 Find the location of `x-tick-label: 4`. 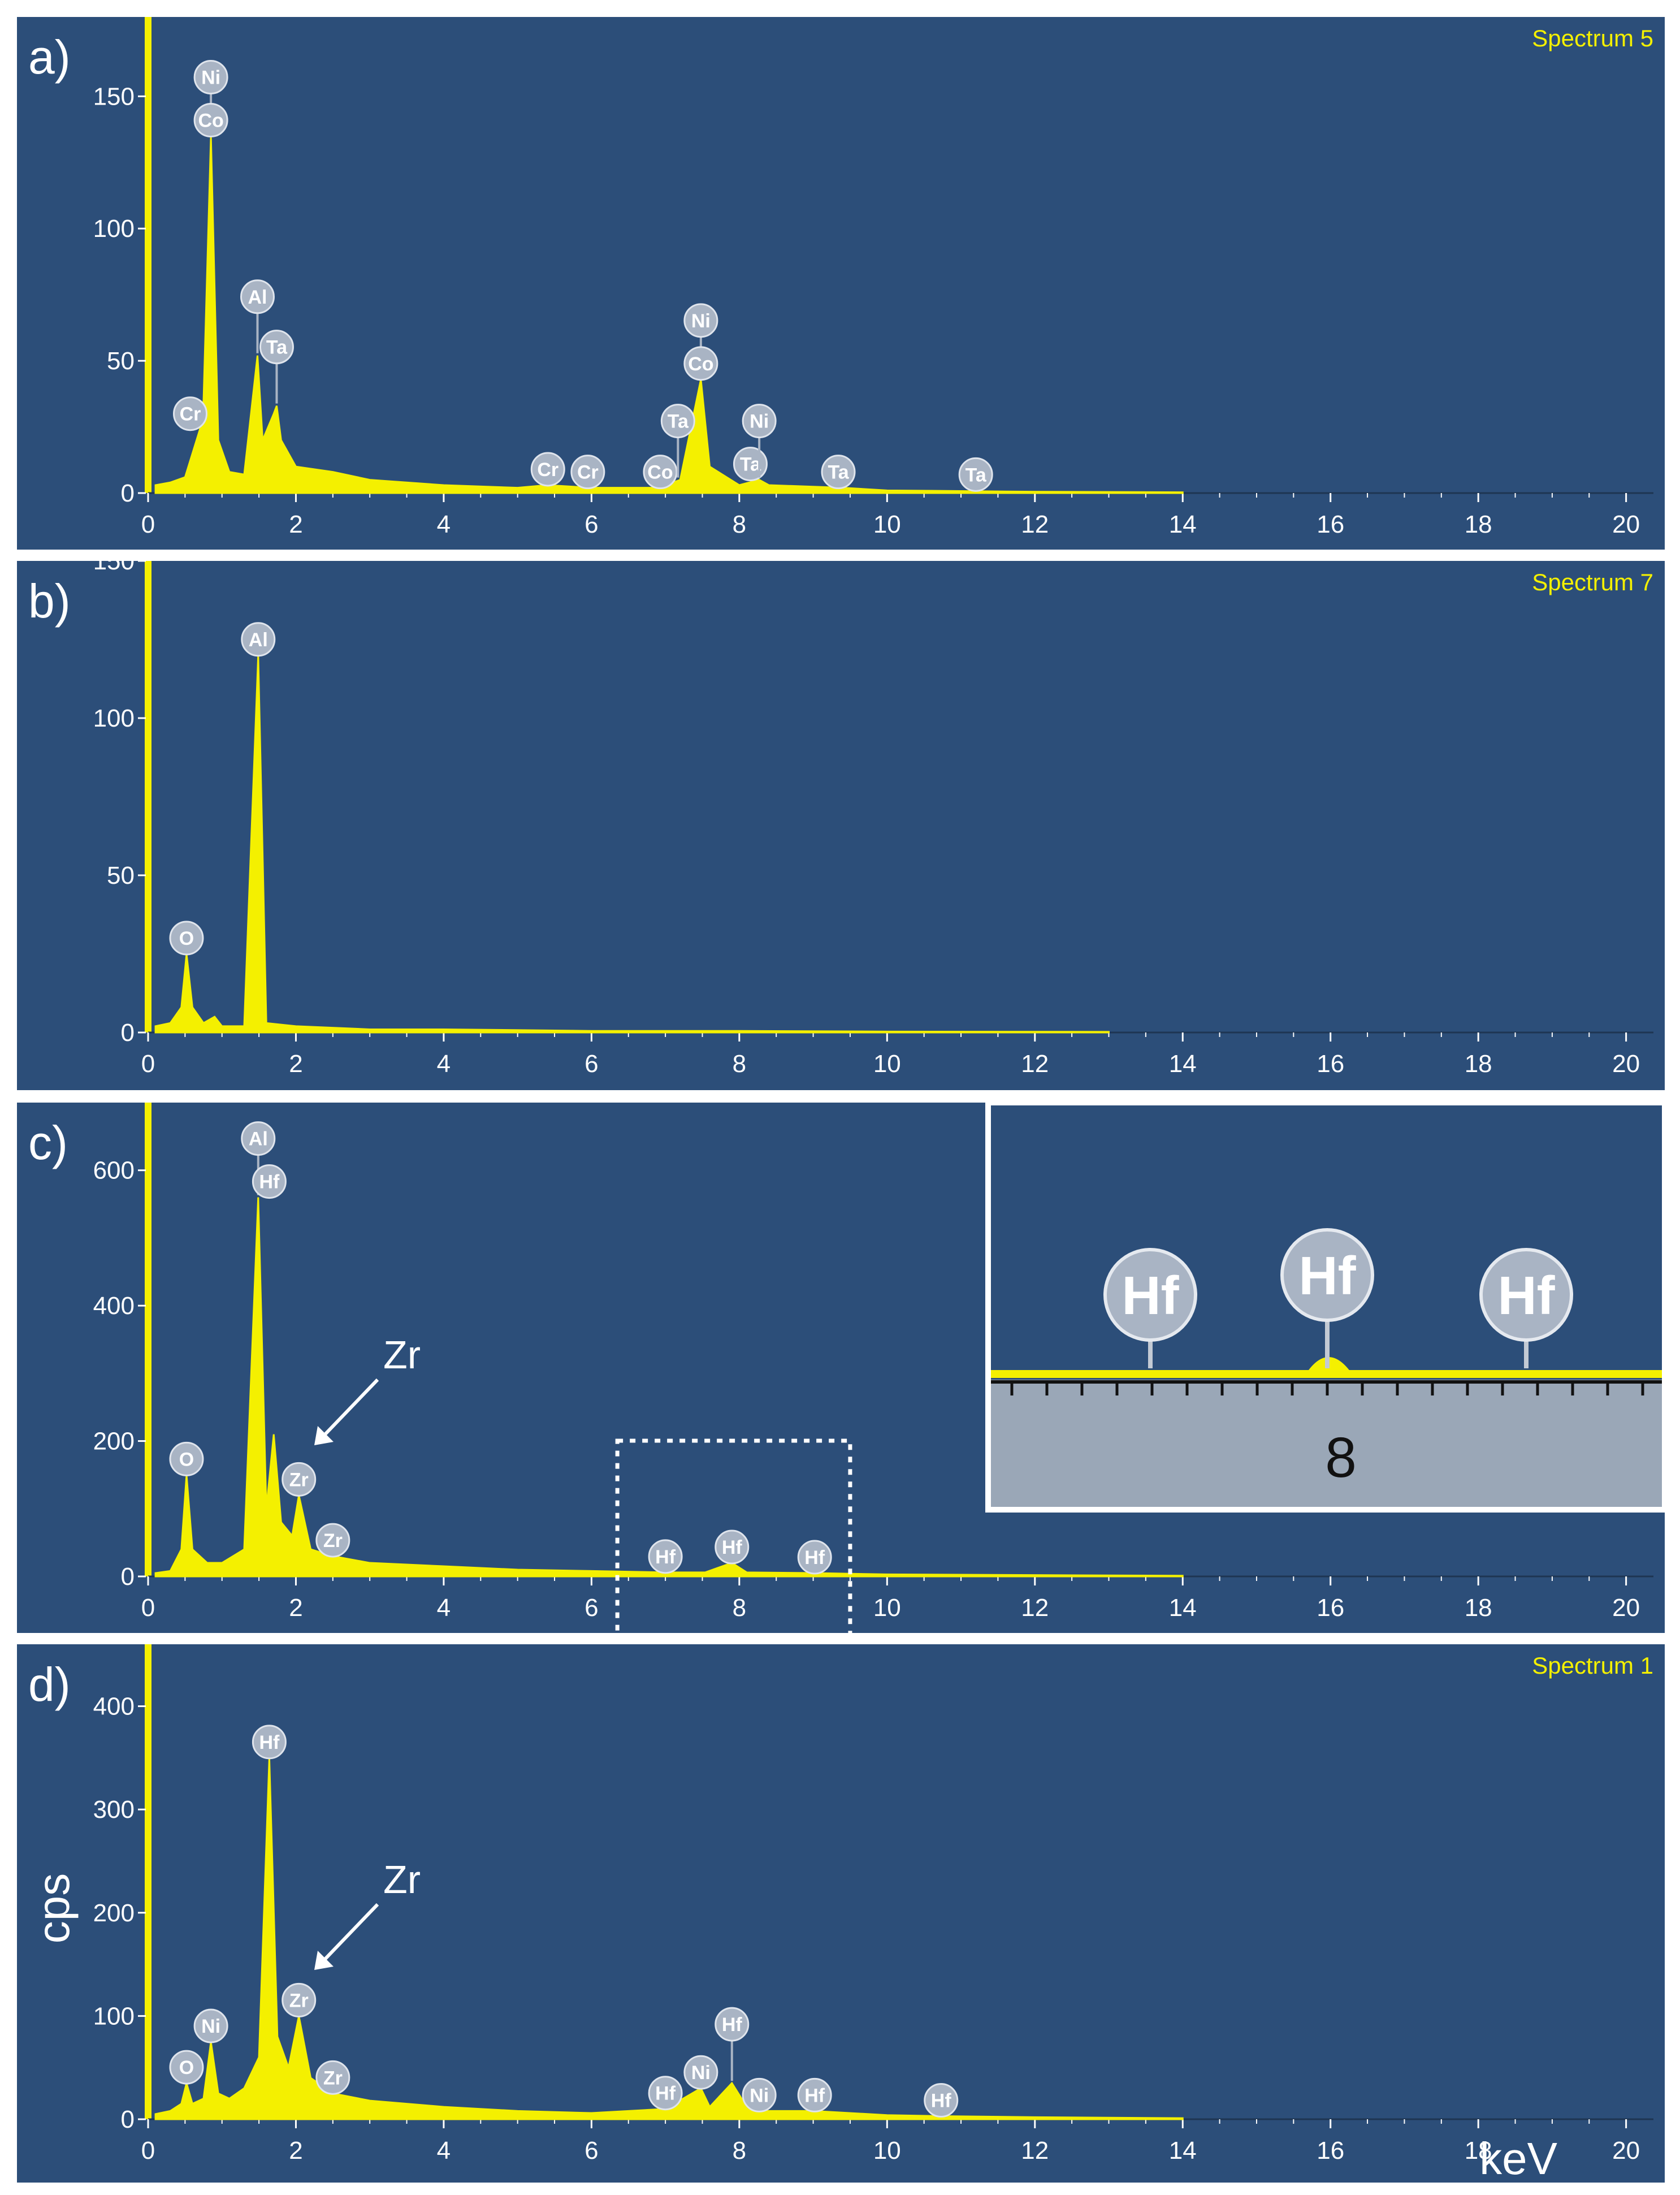

x-tick-label: 4 is located at coordinates (444, 524).